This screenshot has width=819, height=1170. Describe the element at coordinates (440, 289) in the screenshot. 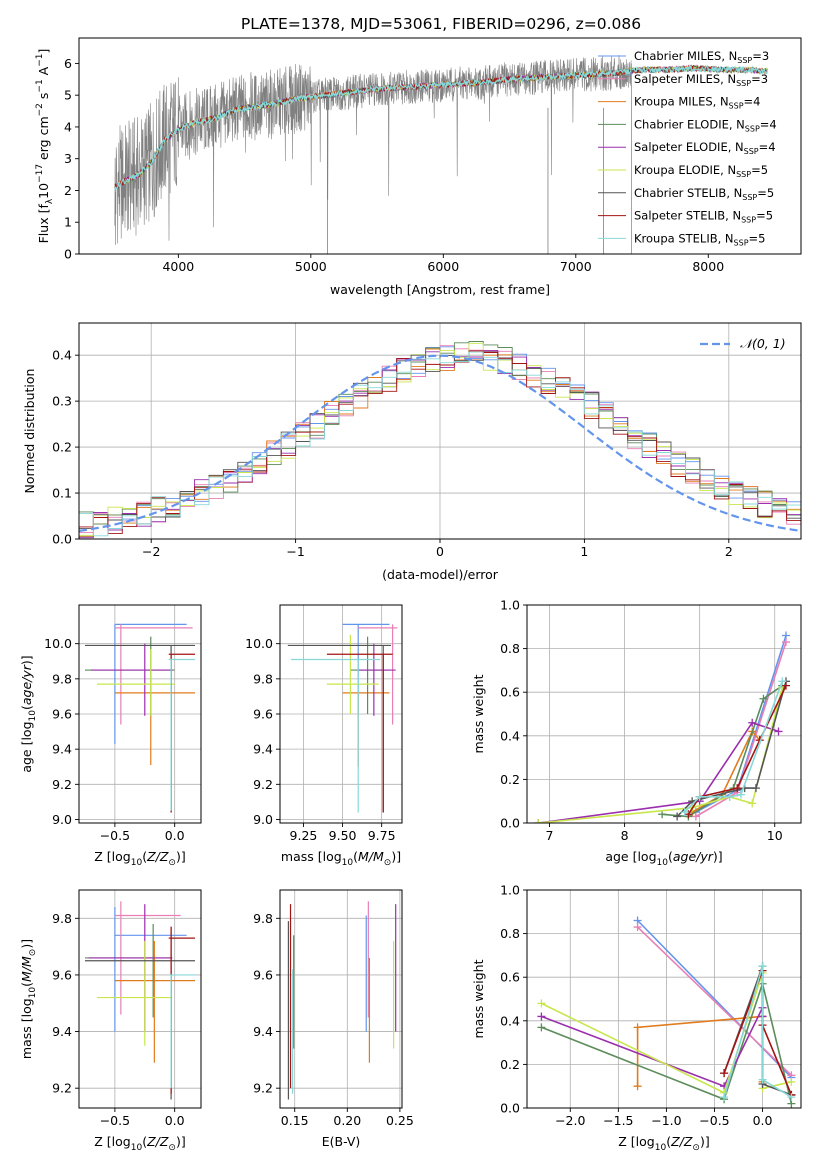

I see `label-text: wavelength [Angstrom, rest frame]` at that location.